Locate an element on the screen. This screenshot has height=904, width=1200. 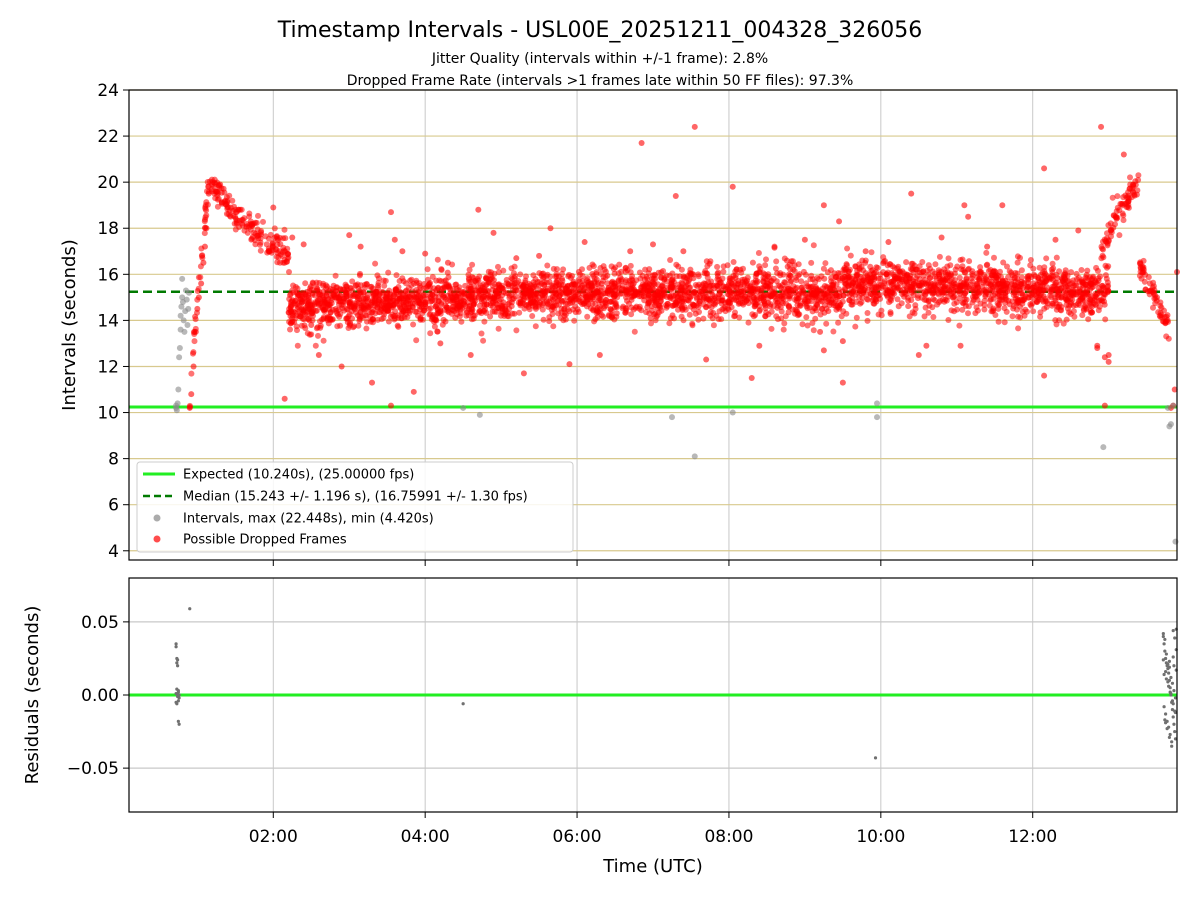
legend-box is located at coordinates (355, 507).